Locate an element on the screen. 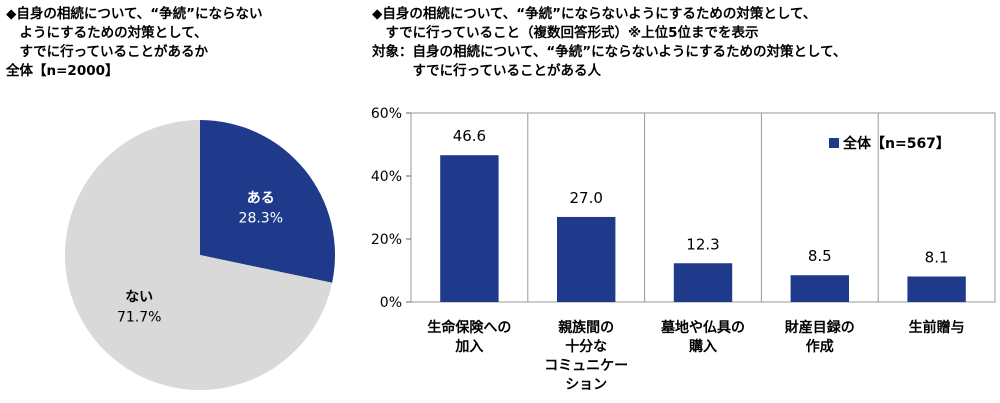  y-tick-label: 0% is located at coordinates (391, 303).